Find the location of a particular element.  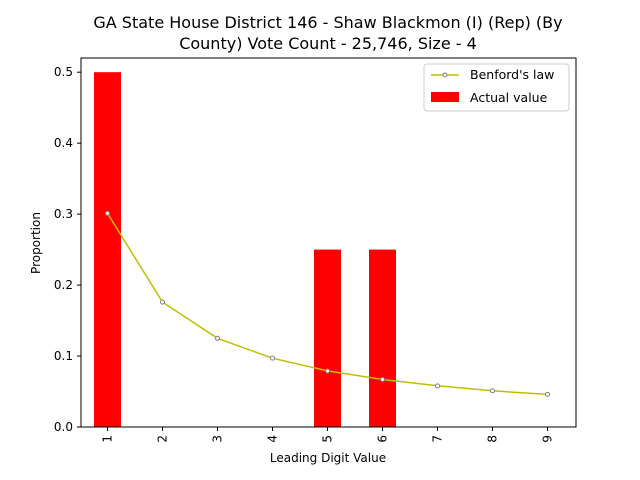

legend: Benford's law Actual value is located at coordinates (496, 87).